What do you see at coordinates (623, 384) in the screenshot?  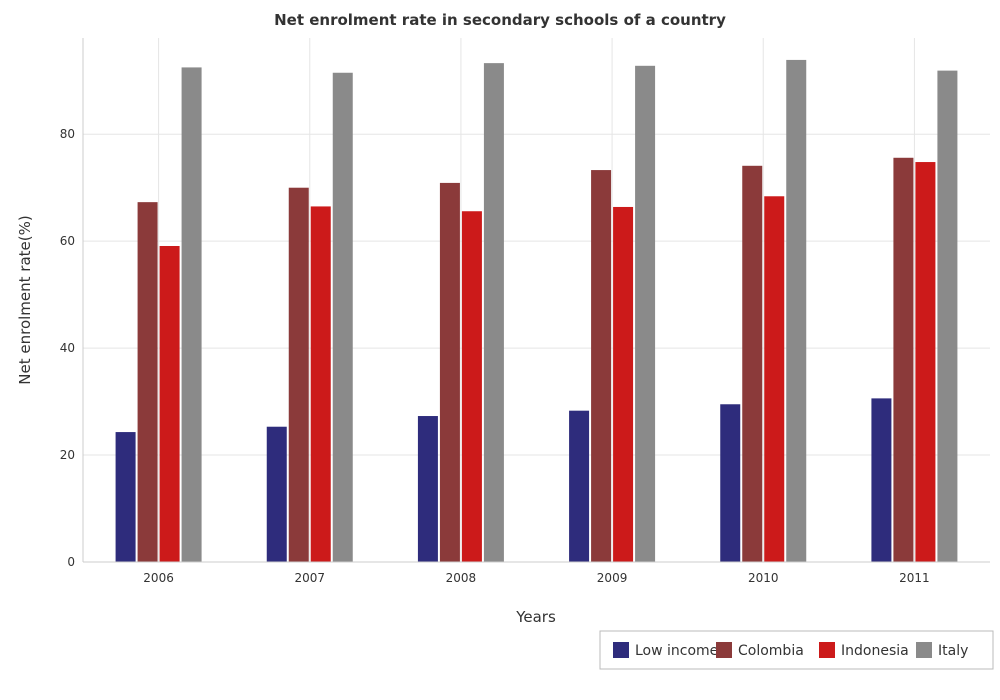 I see `bar-indonesia-2009` at bounding box center [623, 384].